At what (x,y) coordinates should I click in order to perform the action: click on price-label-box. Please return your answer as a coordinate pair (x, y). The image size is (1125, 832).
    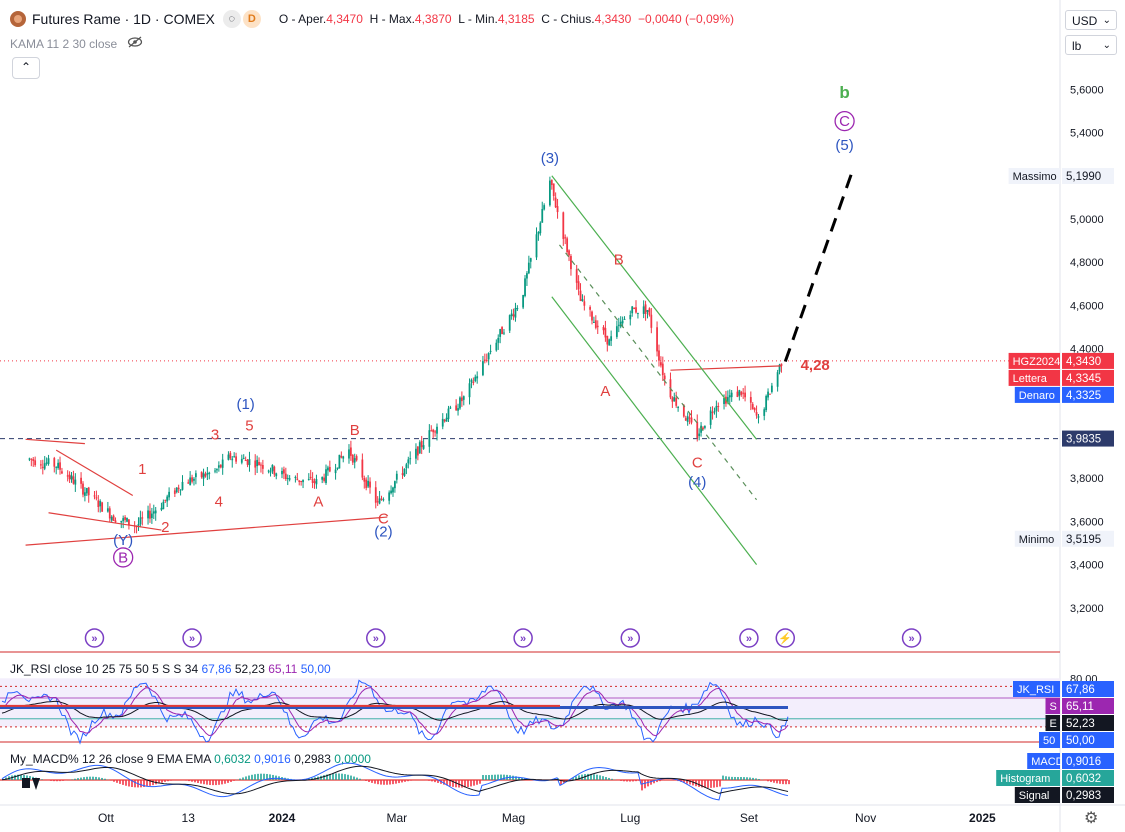
    Looking at the image, I should click on (1088, 538).